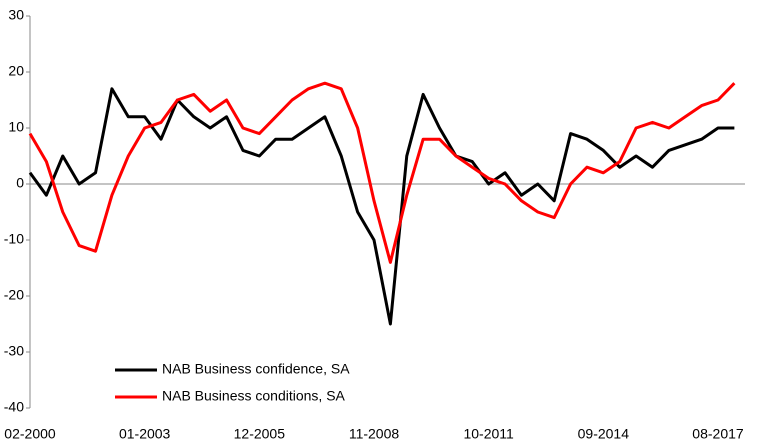  I want to click on y-tick-label: 10, so click(16, 127).